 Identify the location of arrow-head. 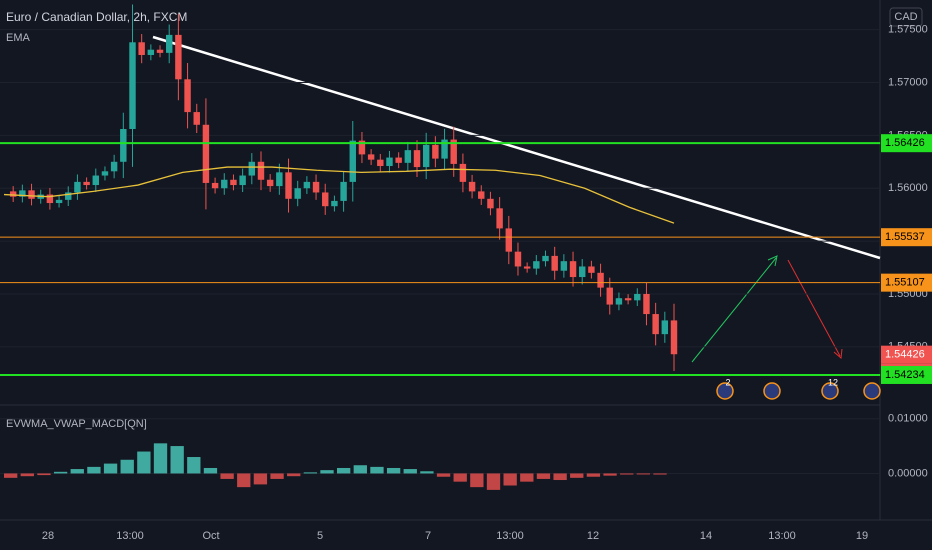
(772, 261).